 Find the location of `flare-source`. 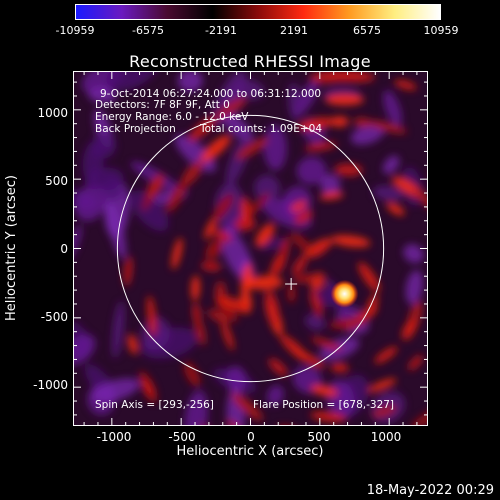

flare-source is located at coordinates (344, 293).